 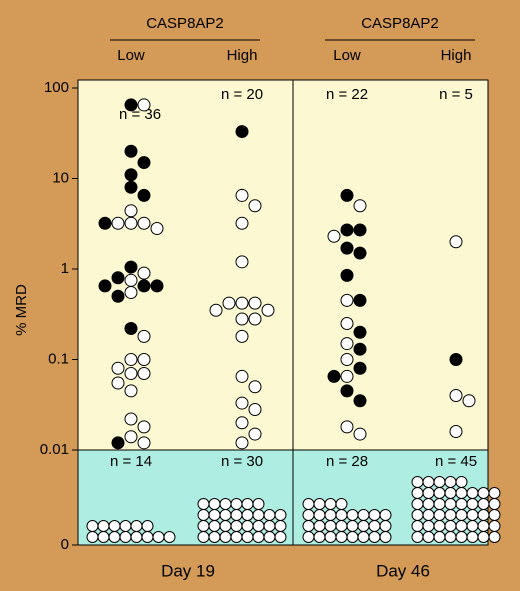 What do you see at coordinates (188, 570) in the screenshot?
I see `panel-title: Day 19` at bounding box center [188, 570].